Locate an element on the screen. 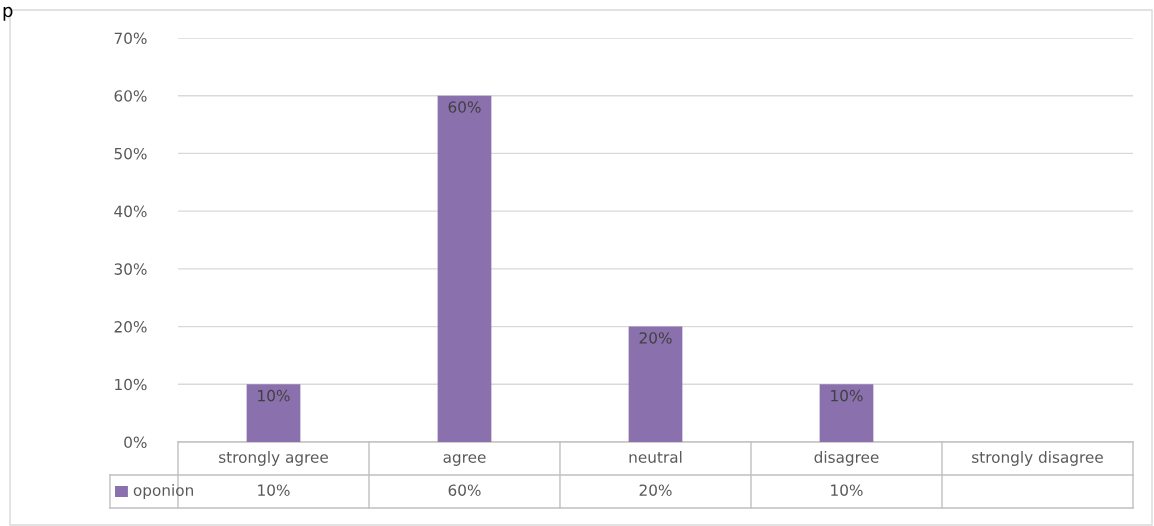 The width and height of the screenshot is (1154, 526). x-tick-label: neutral is located at coordinates (655, 457).